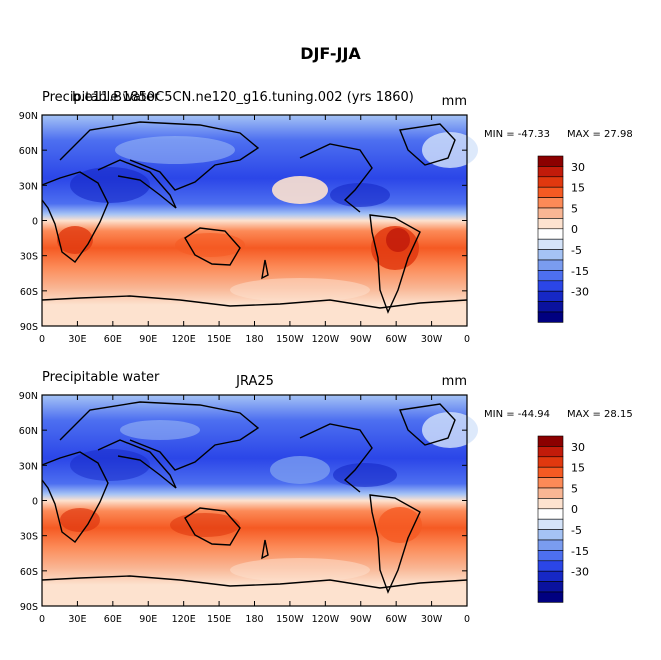  Describe the element at coordinates (600, 134) in the screenshot. I see `max-label: MAX = 27.98` at that location.